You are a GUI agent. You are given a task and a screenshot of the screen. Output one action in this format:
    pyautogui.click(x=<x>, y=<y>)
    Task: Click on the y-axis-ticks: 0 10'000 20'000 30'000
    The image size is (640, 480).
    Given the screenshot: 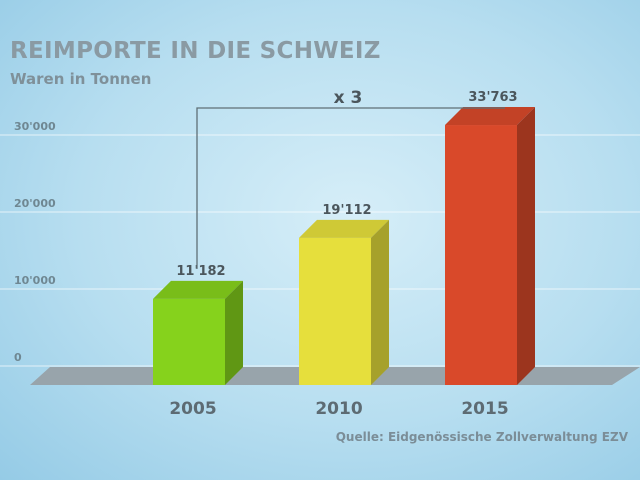 What is the action you would take?
    pyautogui.click(x=35, y=242)
    